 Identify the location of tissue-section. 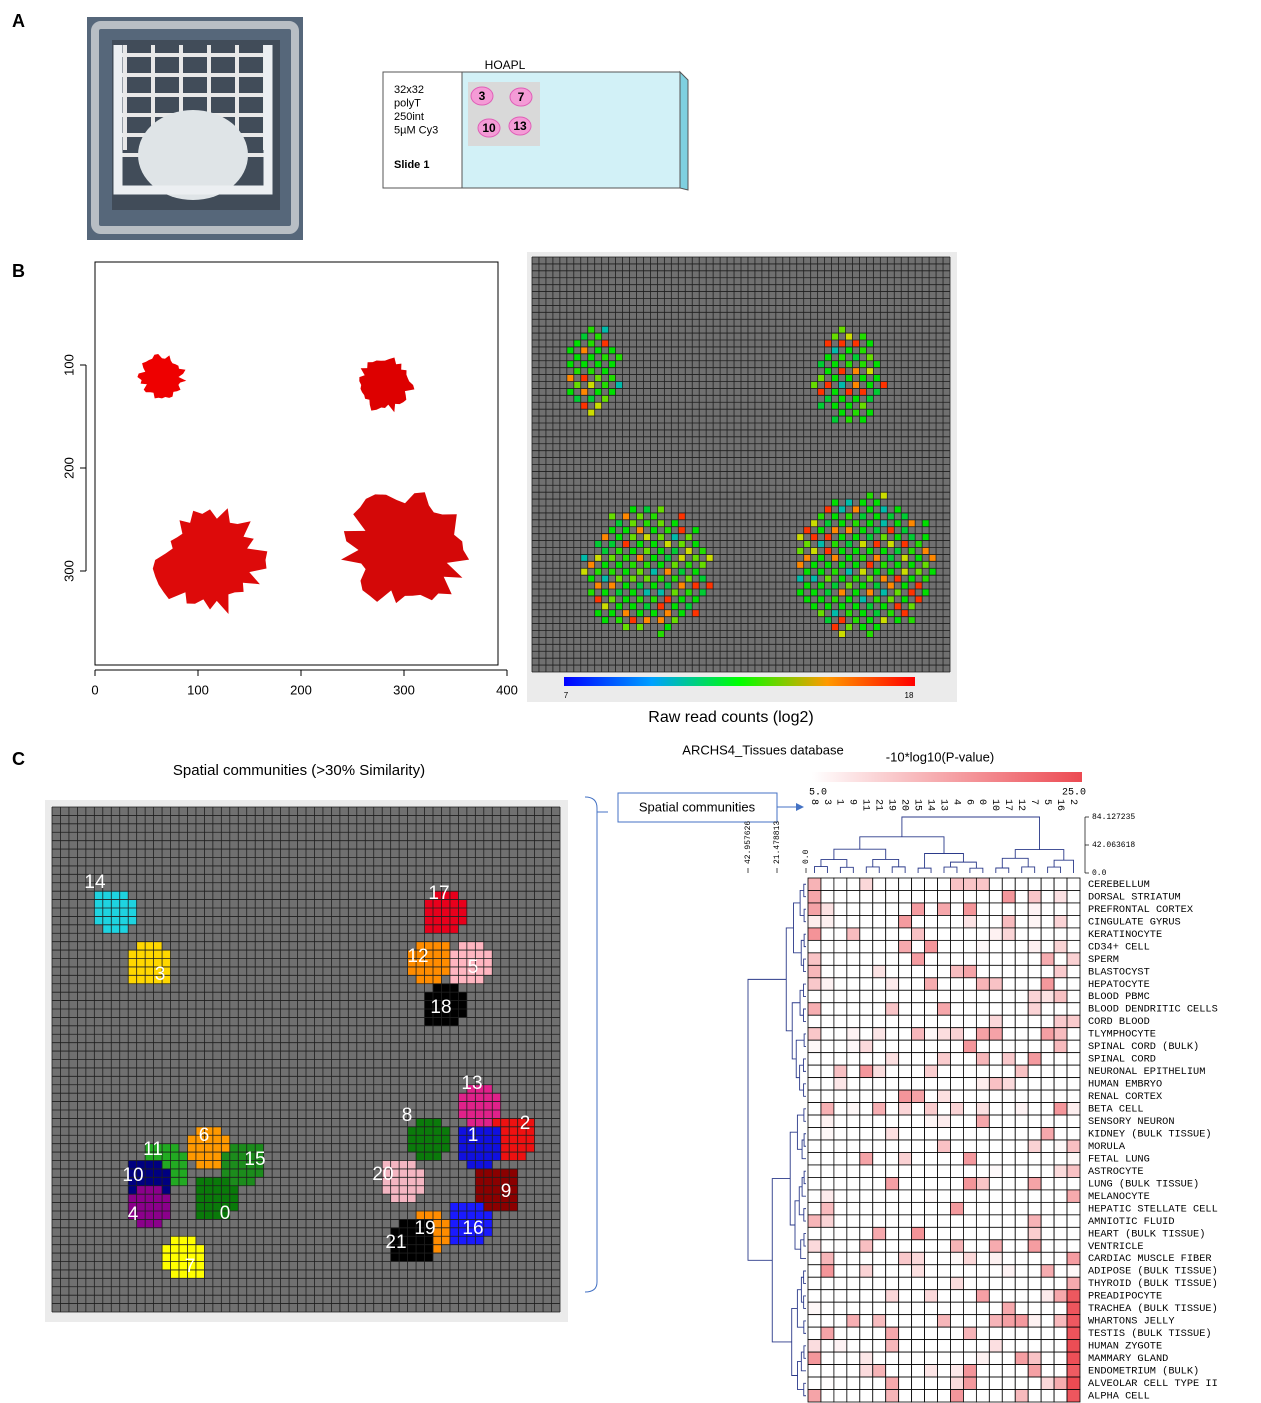
(405, 548).